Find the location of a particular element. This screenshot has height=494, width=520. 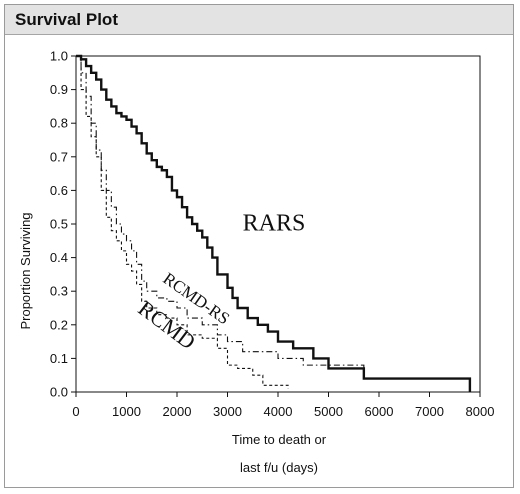

y-tick-label: 0.5 is located at coordinates (59, 224).